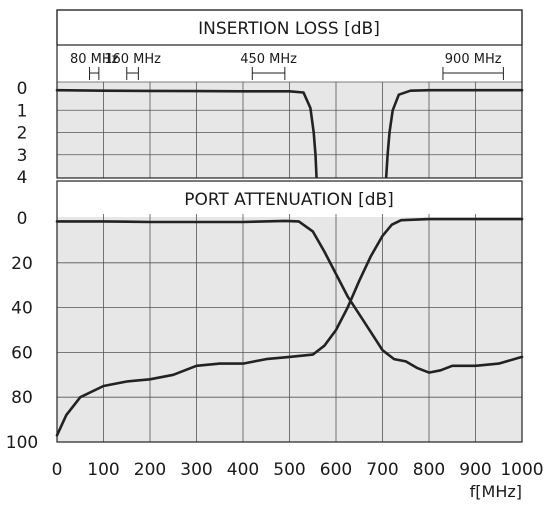 The width and height of the screenshot is (548, 510). I want to click on insertion-loss-title-box, so click(289, 27).